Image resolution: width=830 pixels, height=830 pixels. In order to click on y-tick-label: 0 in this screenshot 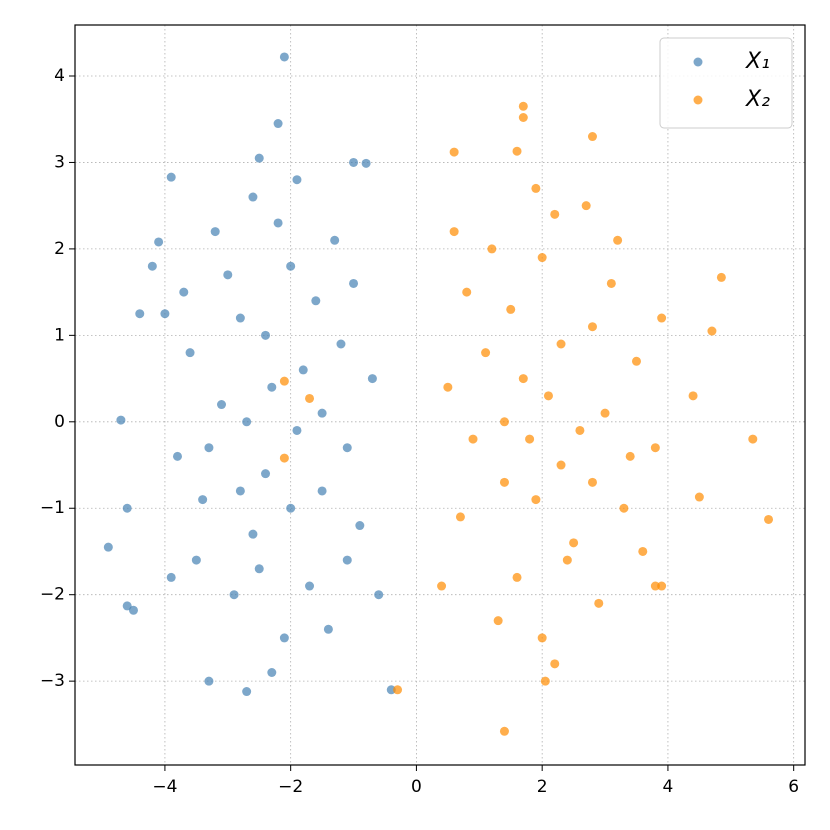, I will do `click(59, 422)`.